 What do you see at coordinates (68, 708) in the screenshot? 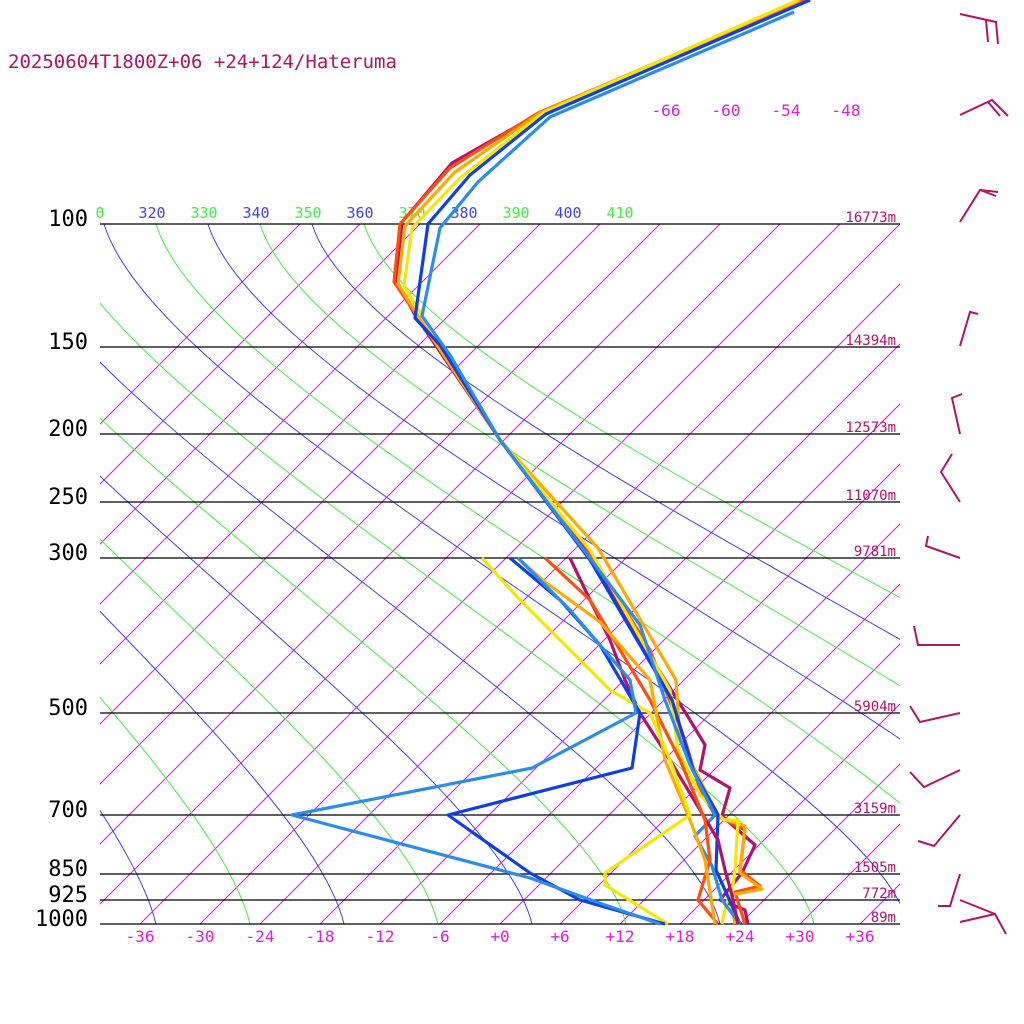
I see `pressure-label: 500` at bounding box center [68, 708].